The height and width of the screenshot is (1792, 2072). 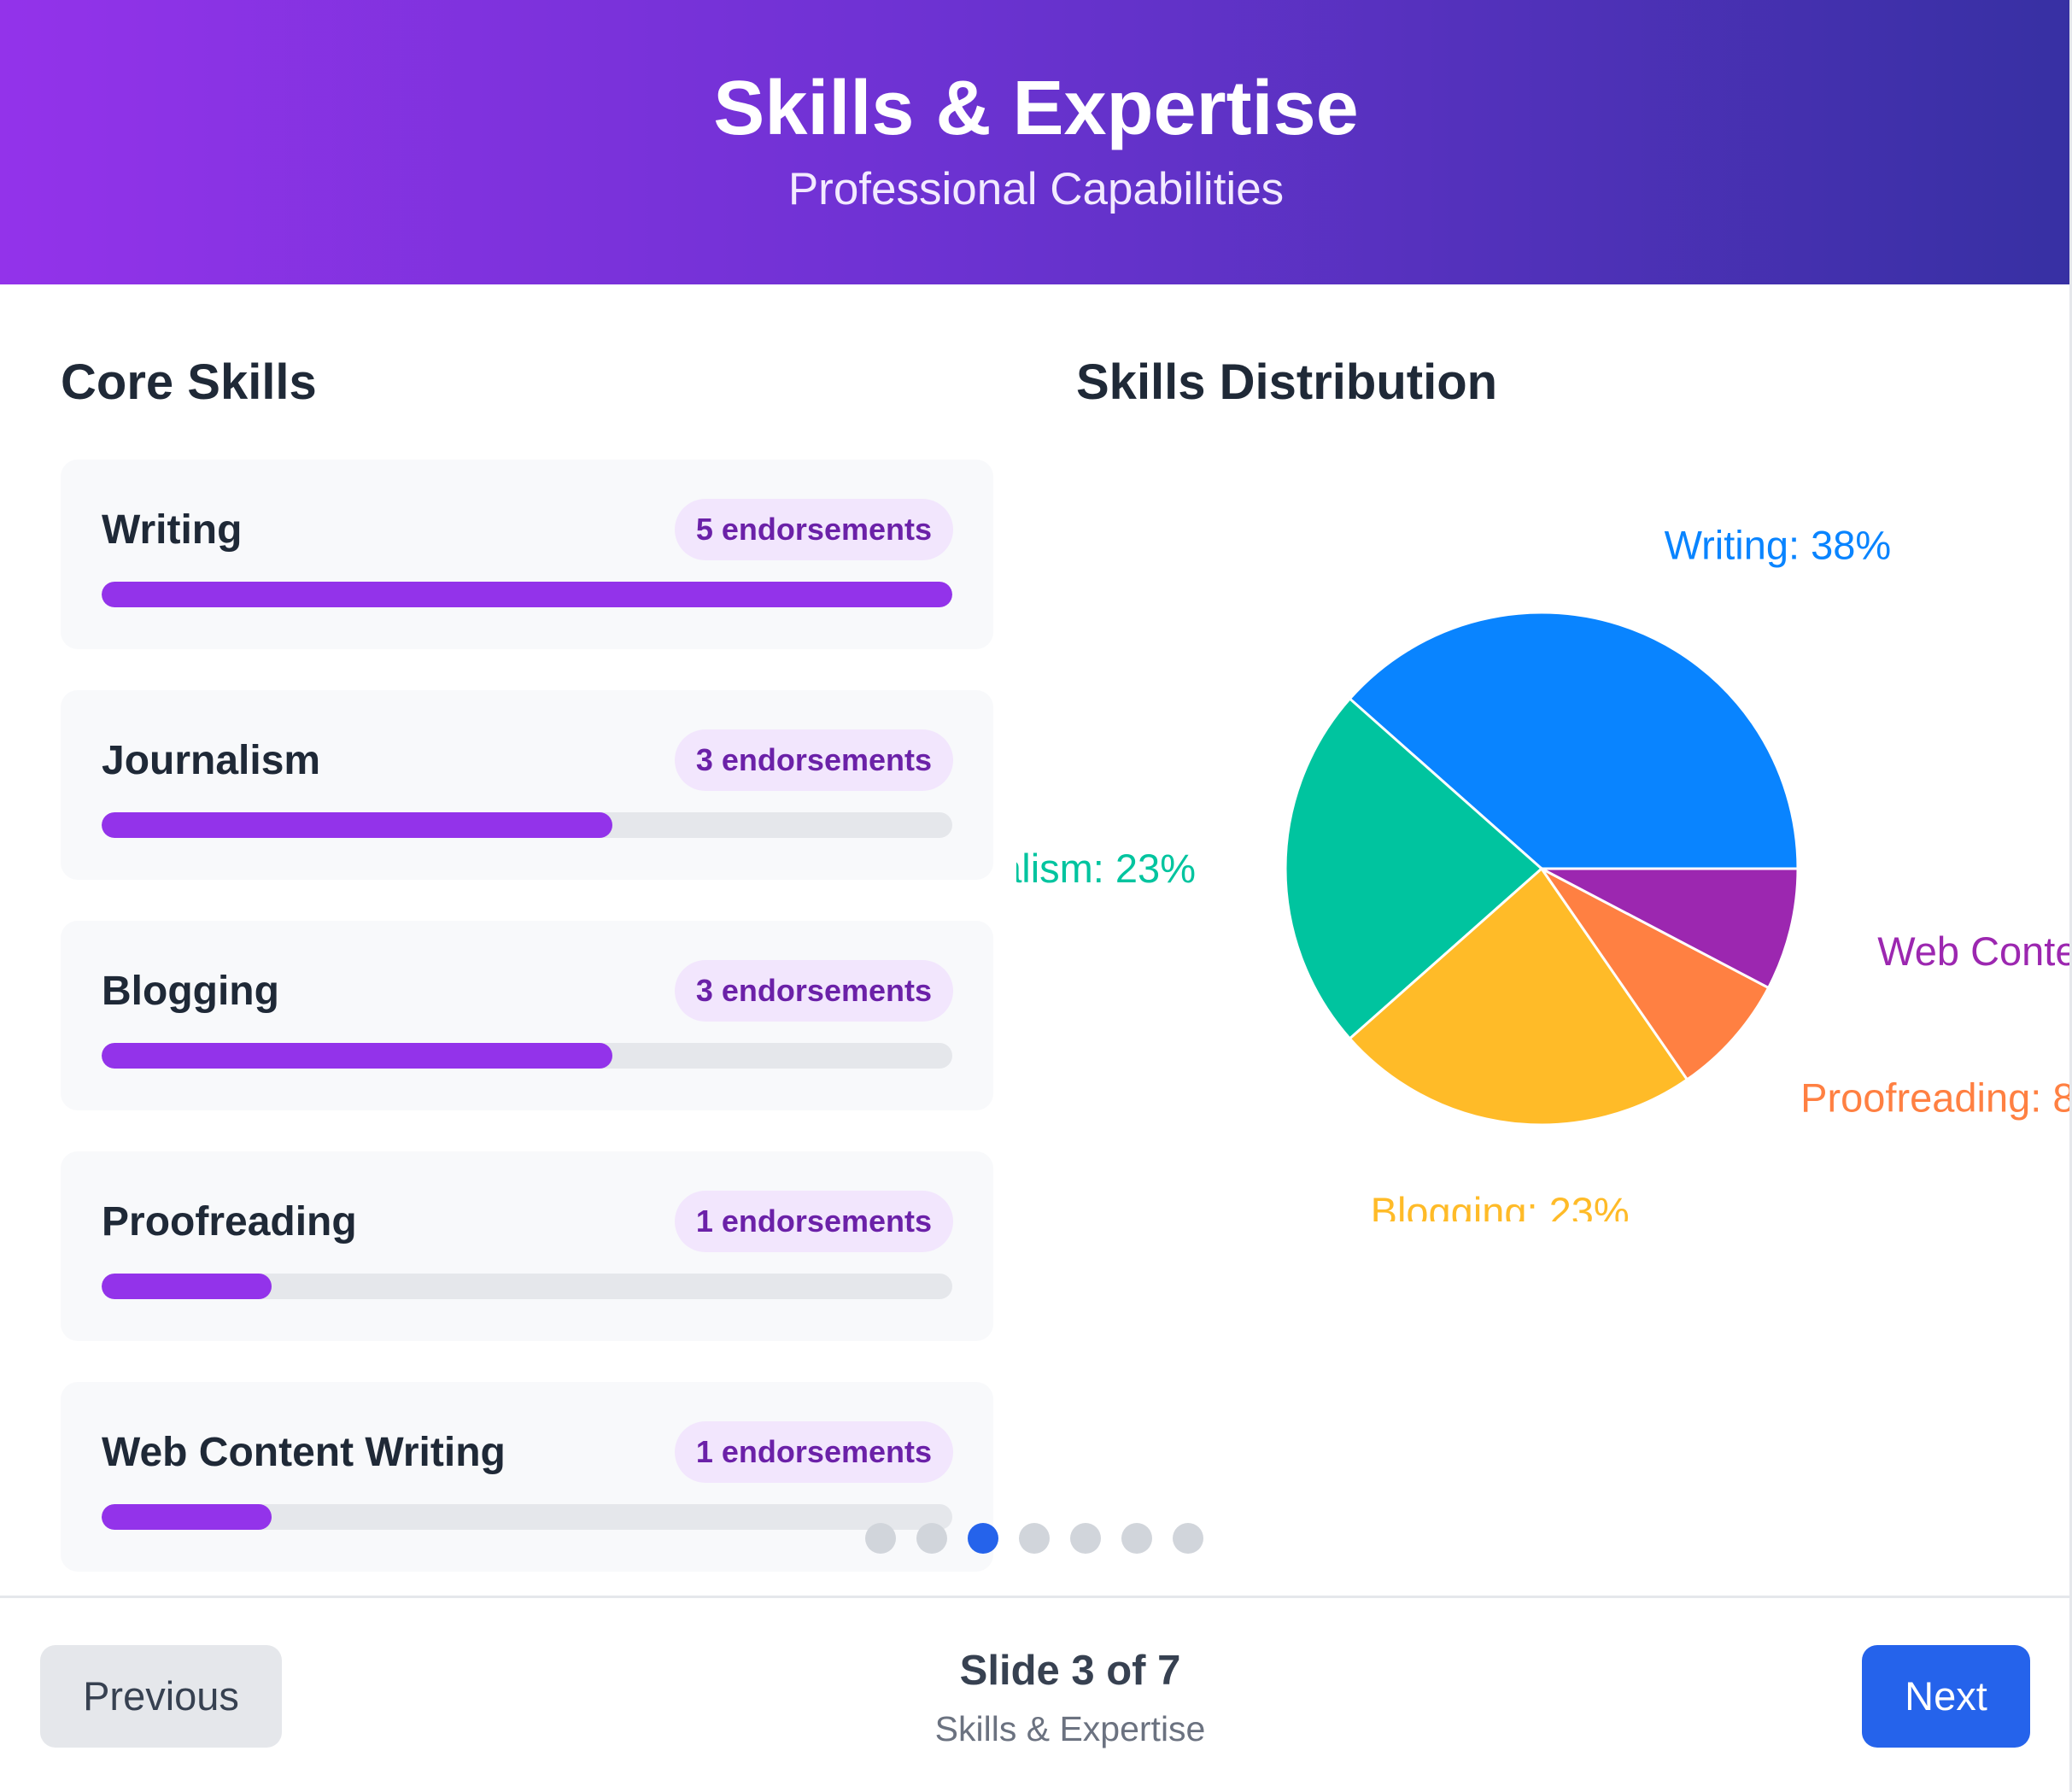 What do you see at coordinates (527, 785) in the screenshot?
I see `skill-card: Journalism 3 endorsements` at bounding box center [527, 785].